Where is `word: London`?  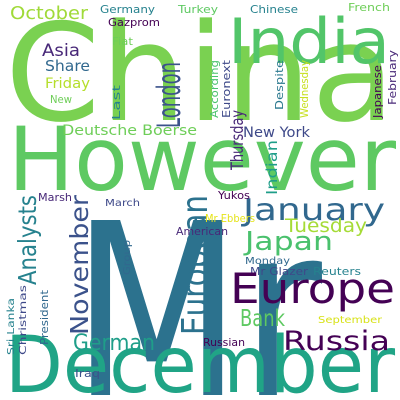
word: London is located at coordinates (169, 95).